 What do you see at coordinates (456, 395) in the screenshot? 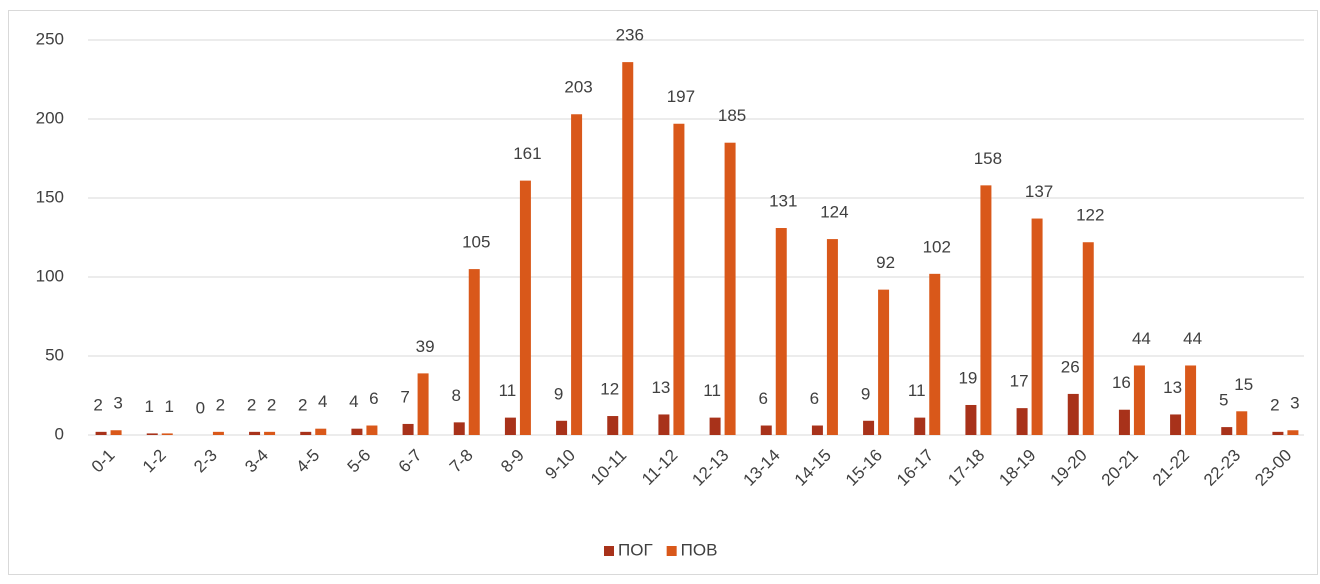
I see `data-label: 8` at bounding box center [456, 395].